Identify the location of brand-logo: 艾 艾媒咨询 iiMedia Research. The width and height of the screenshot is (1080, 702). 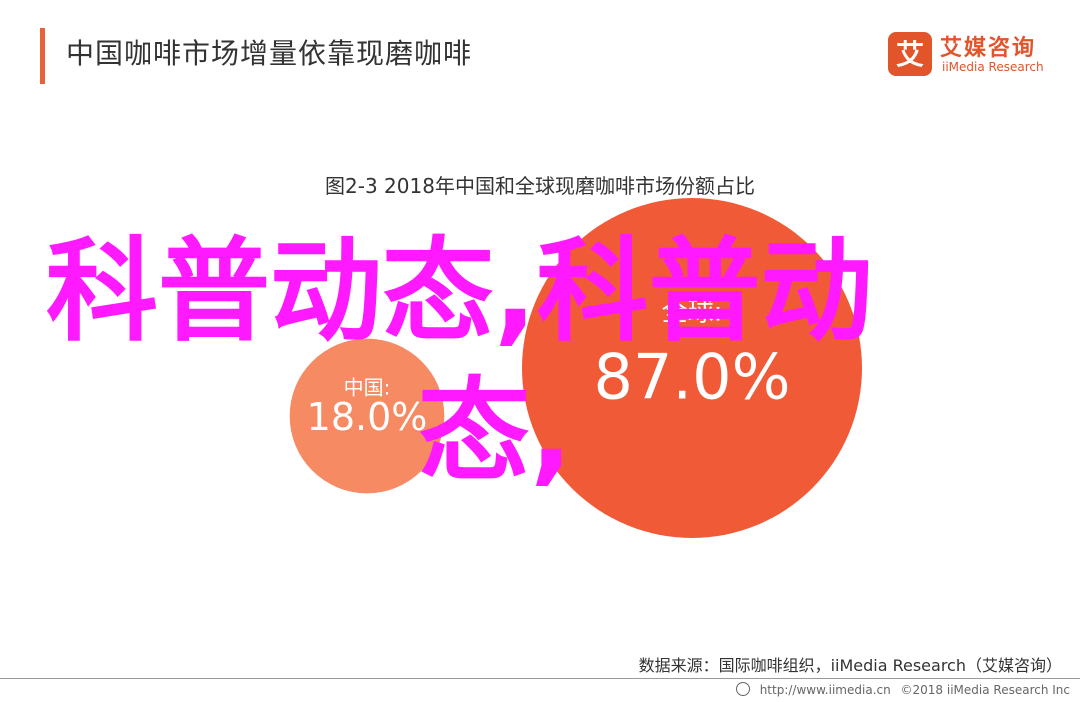
(976, 56).